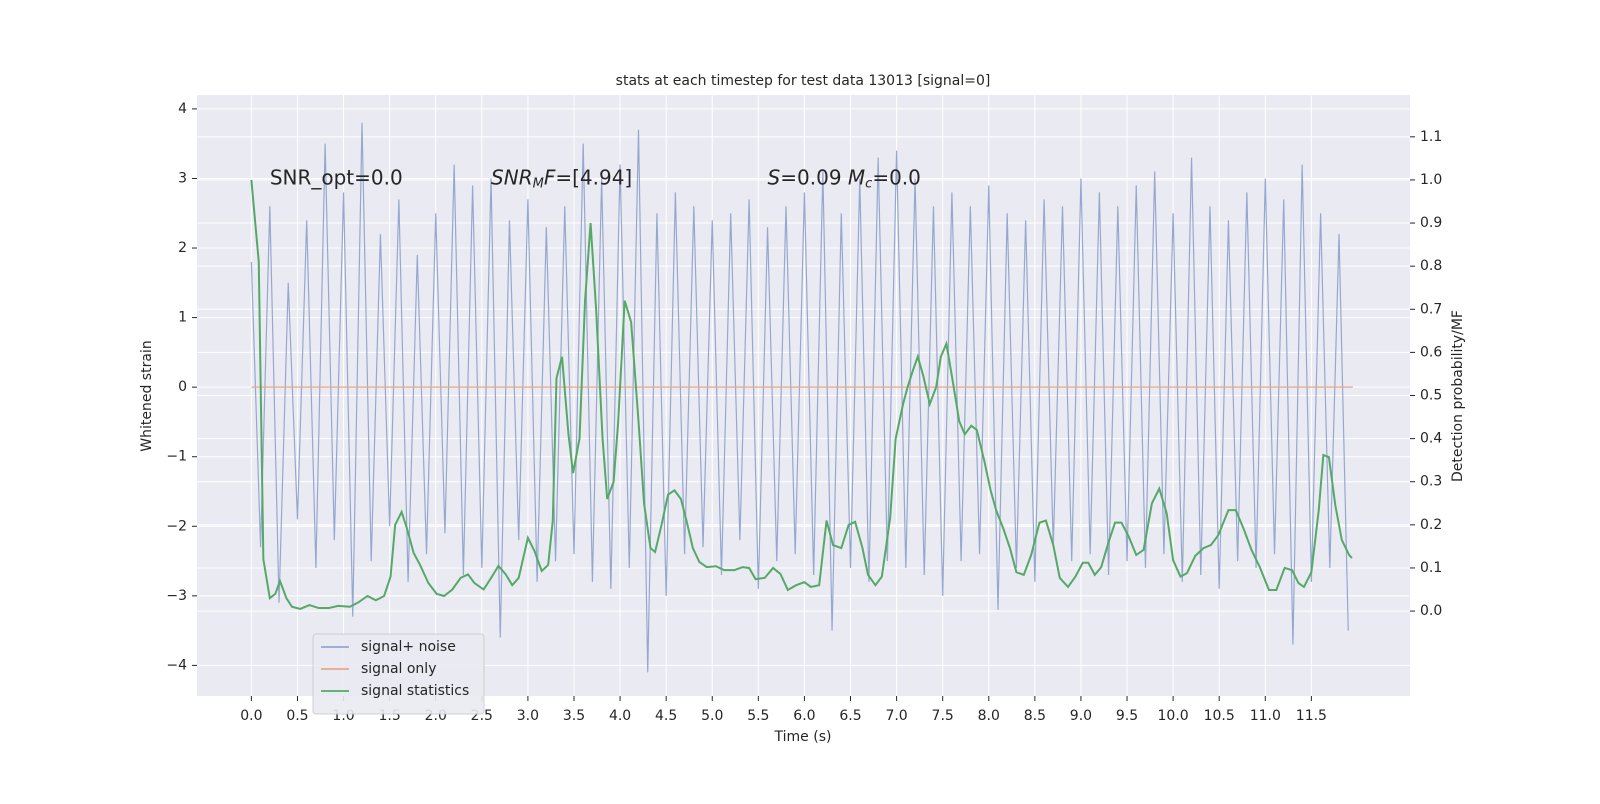 The height and width of the screenshot is (804, 1600). Describe the element at coordinates (712, 716) in the screenshot. I see `x-tick-label: 5.0` at that location.